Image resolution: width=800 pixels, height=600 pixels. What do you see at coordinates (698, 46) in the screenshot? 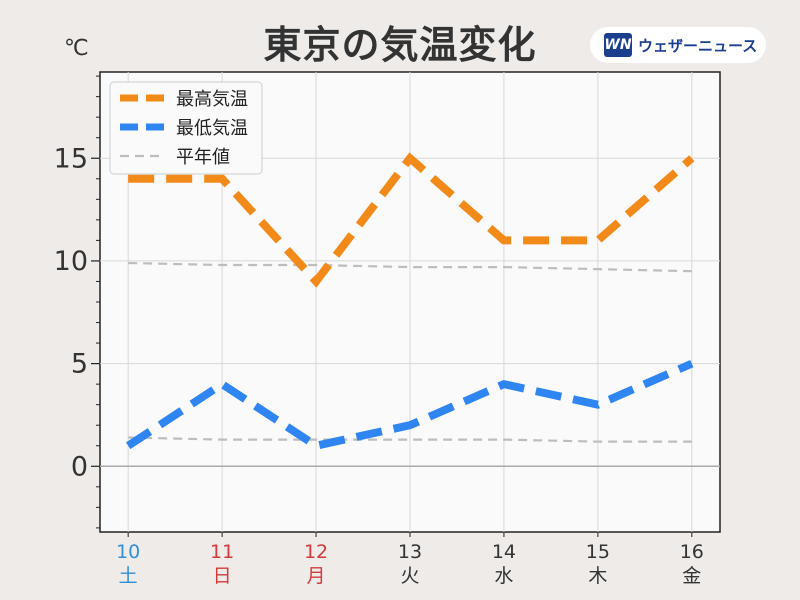
I see `brand-name: ウェザーニュース` at bounding box center [698, 46].